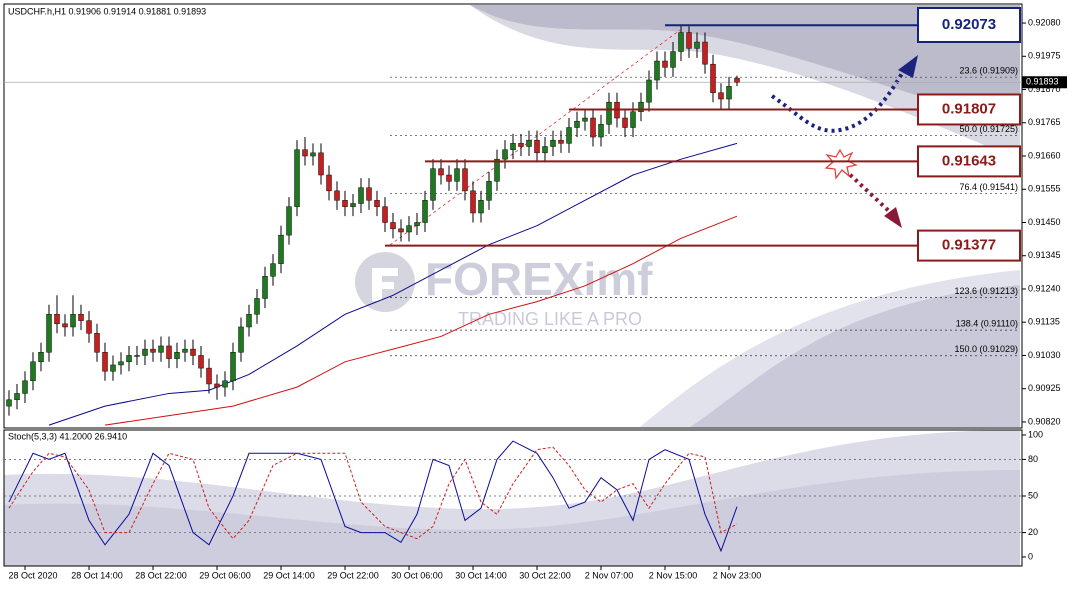  Describe the element at coordinates (535, 137) in the screenshot. I see `fib-anchor` at that location.